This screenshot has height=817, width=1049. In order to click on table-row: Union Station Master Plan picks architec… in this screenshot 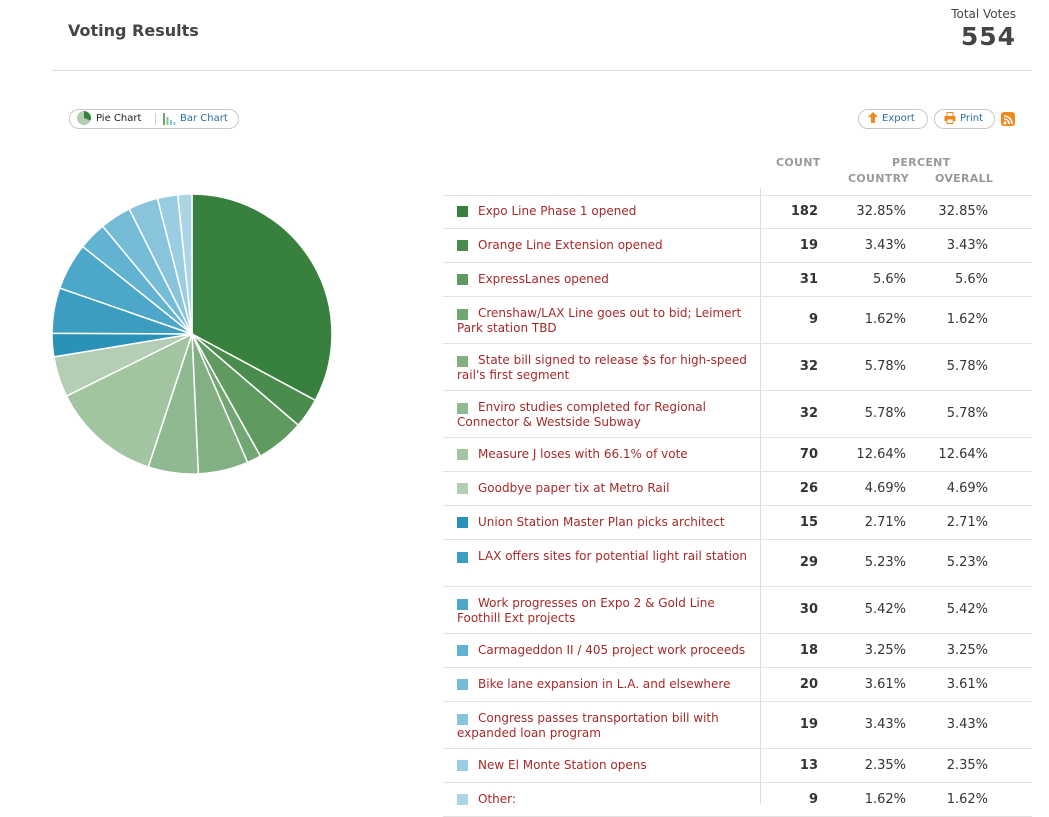, I will do `click(737, 523)`.